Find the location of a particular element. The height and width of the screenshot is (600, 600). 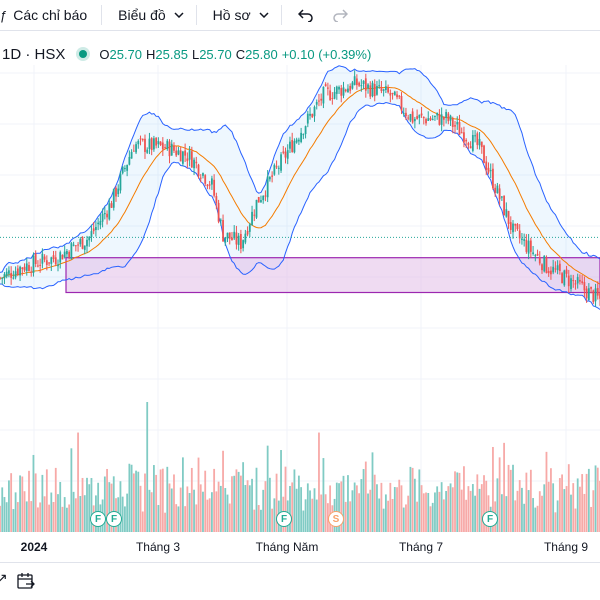

profile-button: Hồ sơ is located at coordinates (241, 15).